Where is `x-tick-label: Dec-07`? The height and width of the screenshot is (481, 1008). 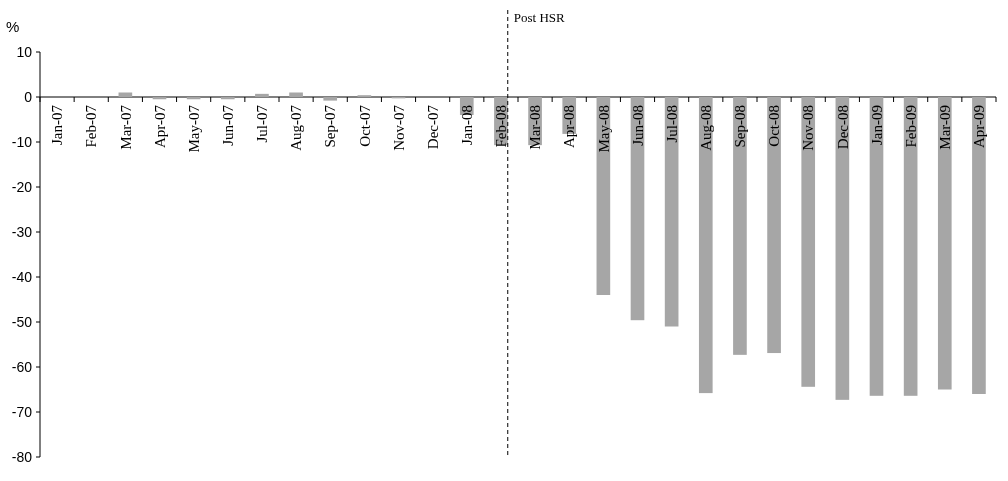
x-tick-label: Dec-07 is located at coordinates (432, 127).